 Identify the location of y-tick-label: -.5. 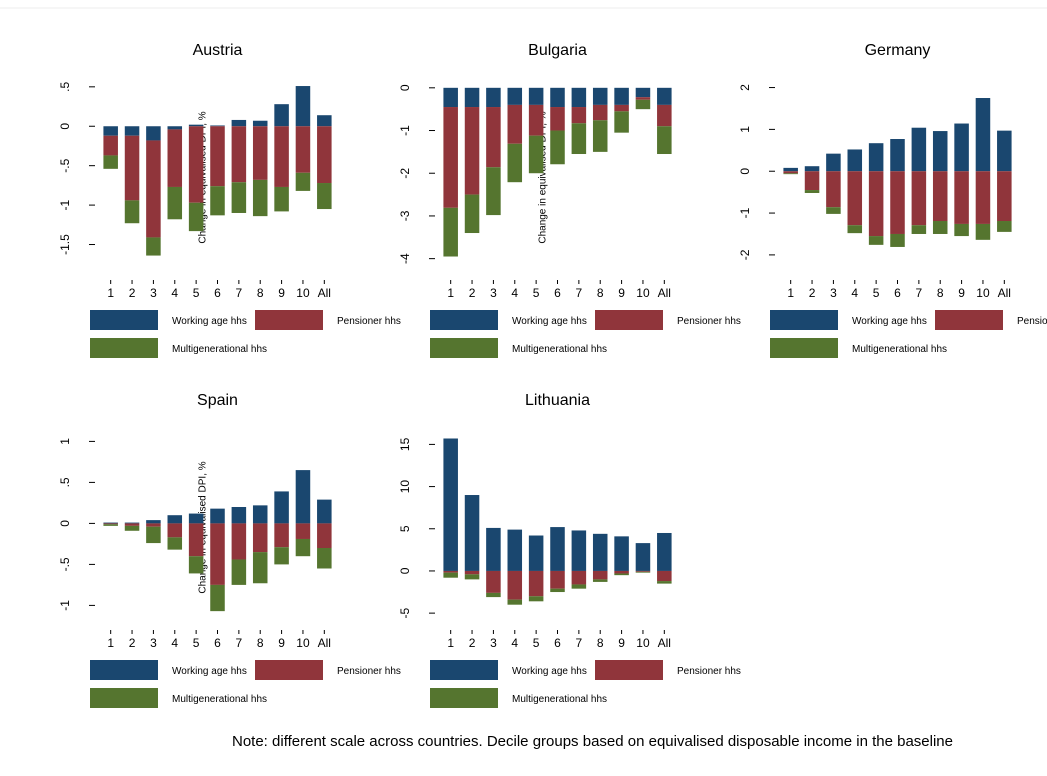
(65, 564).